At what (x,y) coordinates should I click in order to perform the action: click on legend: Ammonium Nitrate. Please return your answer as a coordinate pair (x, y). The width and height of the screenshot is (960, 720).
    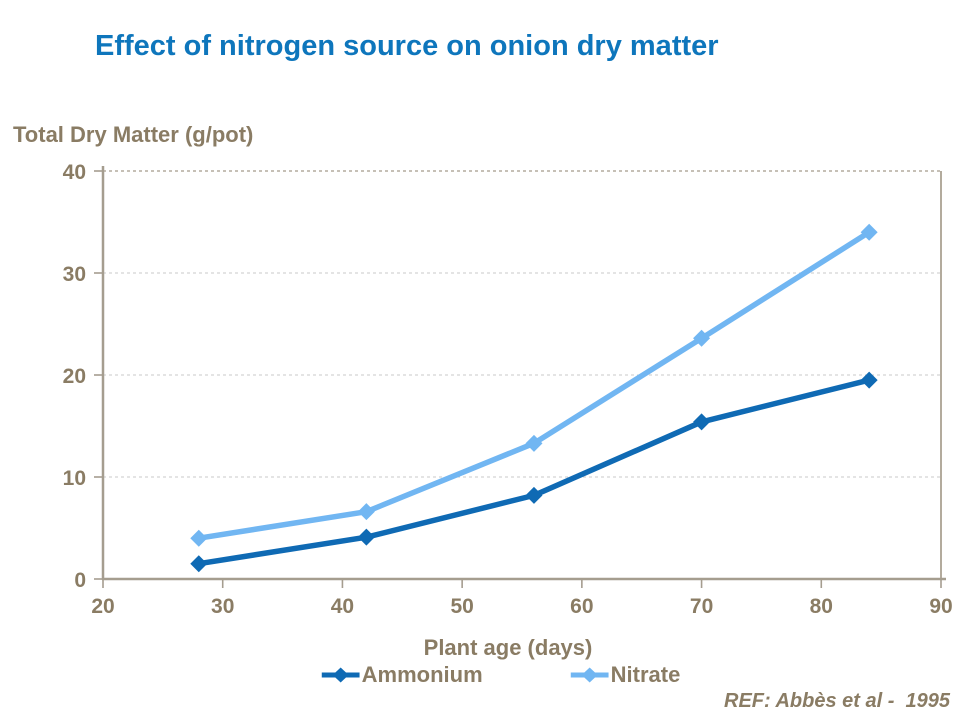
    Looking at the image, I should click on (501, 675).